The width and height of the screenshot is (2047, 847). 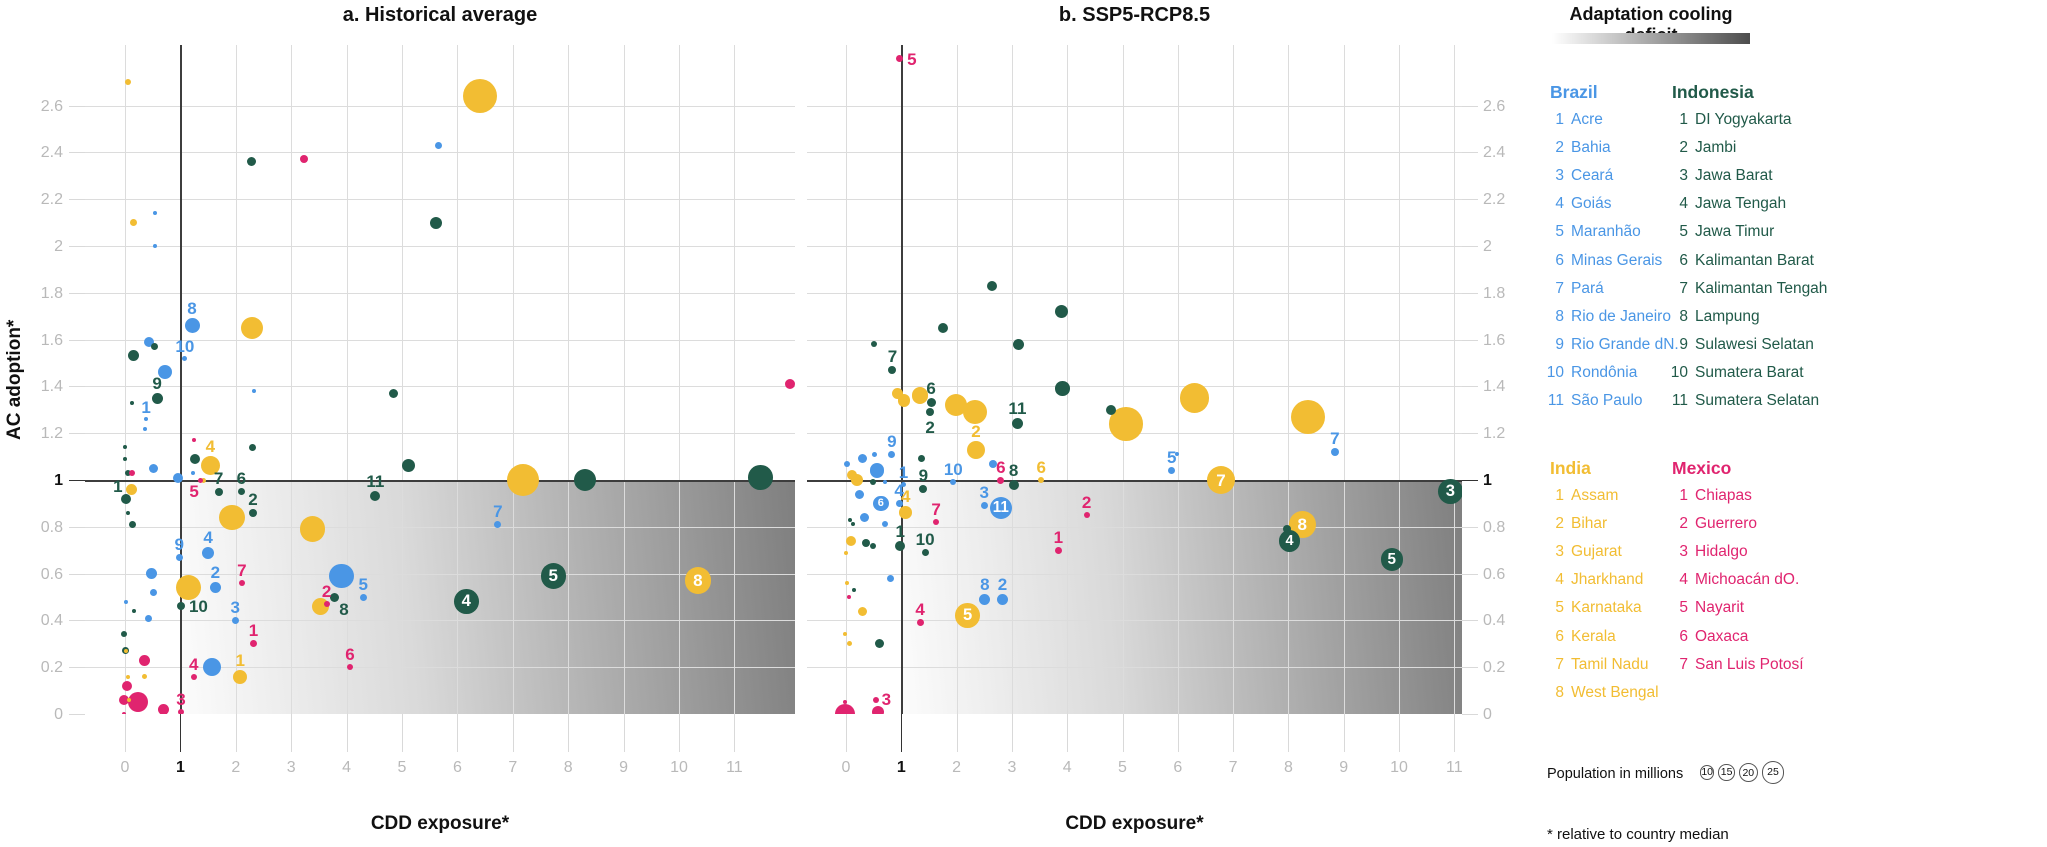 What do you see at coordinates (1734, 373) in the screenshot?
I see `legend-item: 10 Sumatera Barat` at bounding box center [1734, 373].